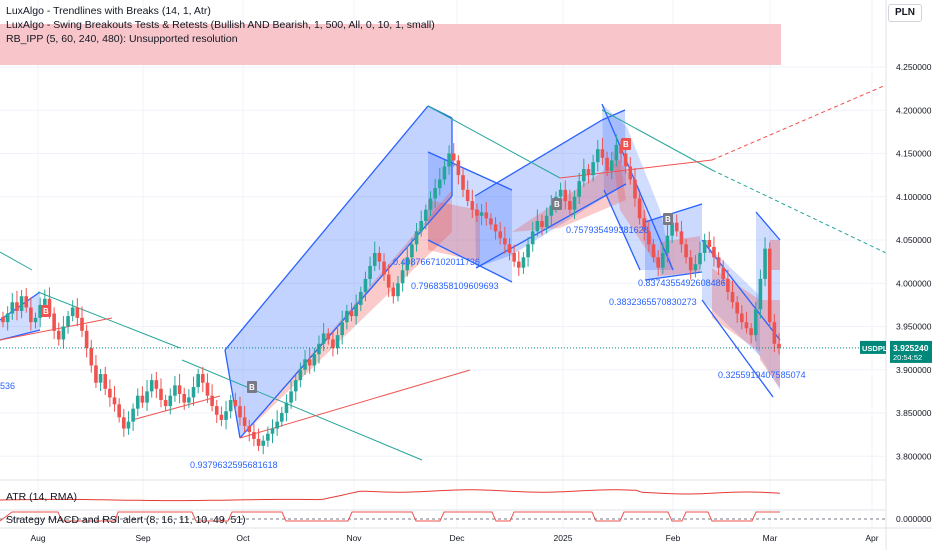  Describe the element at coordinates (914, 110) in the screenshot. I see `price-tick-label: 4.200000` at that location.